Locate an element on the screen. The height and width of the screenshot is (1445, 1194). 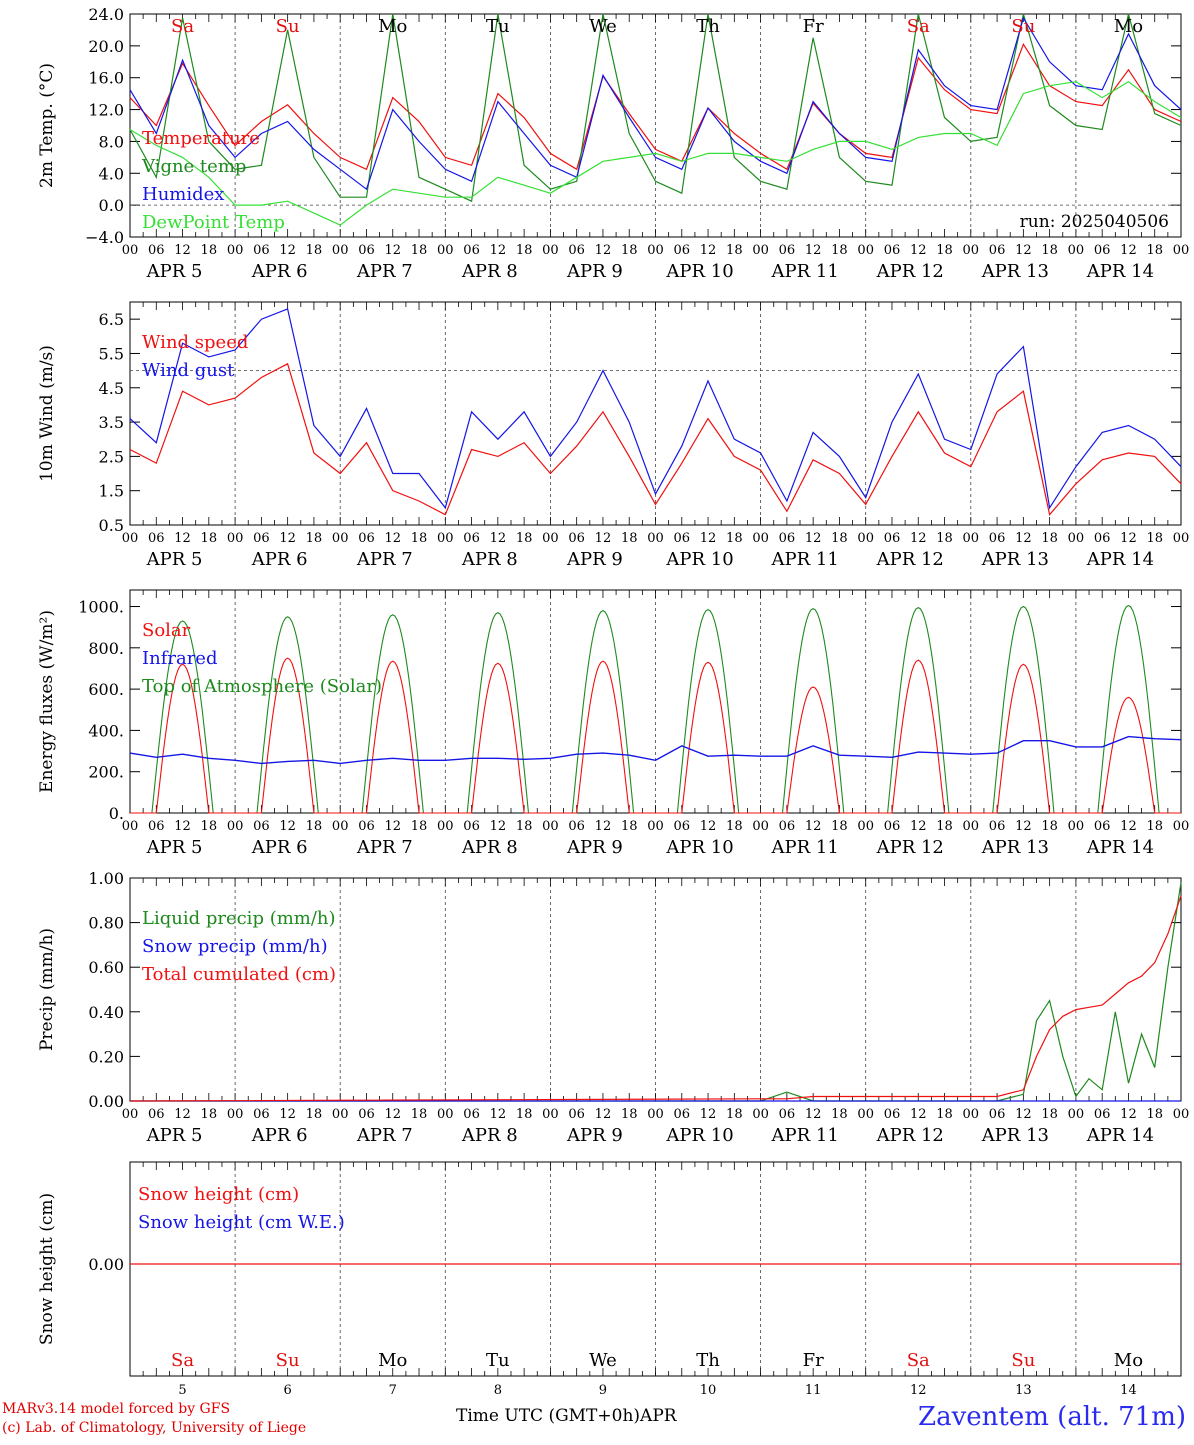
toa-solar-curve is located at coordinates (708, 711).